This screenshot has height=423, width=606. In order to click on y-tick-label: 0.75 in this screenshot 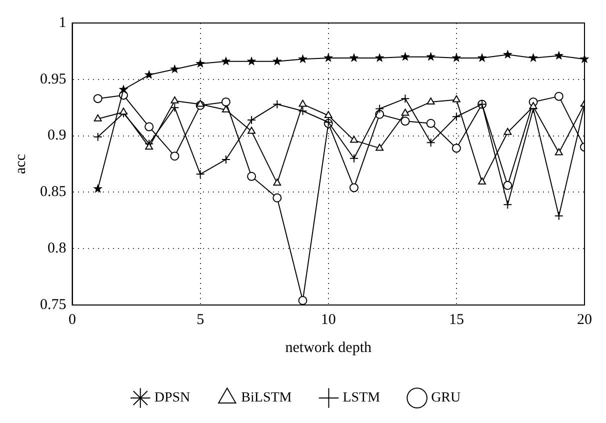, I will do `click(53, 304)`.